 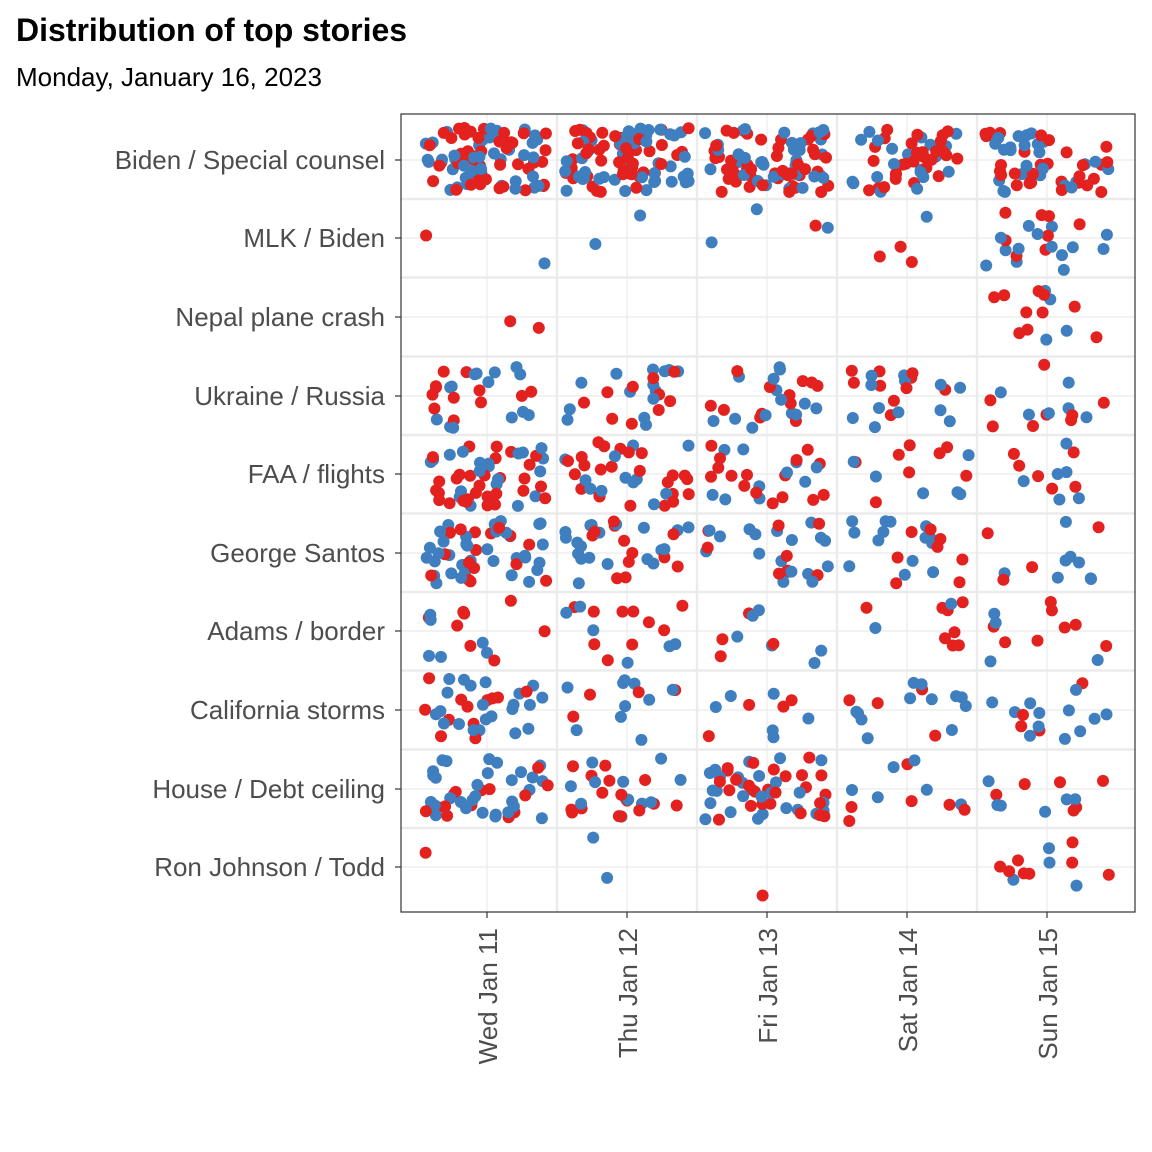 What do you see at coordinates (297, 553) in the screenshot?
I see `y-tick-label: George Santos` at bounding box center [297, 553].